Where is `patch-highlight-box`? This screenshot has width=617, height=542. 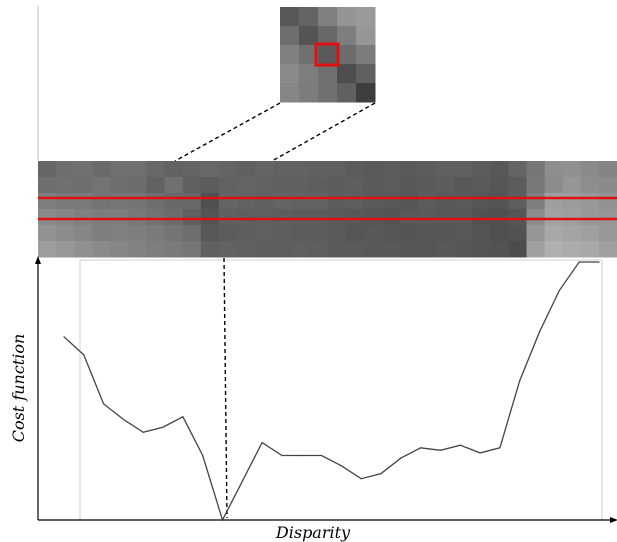 patch-highlight-box is located at coordinates (327, 54).